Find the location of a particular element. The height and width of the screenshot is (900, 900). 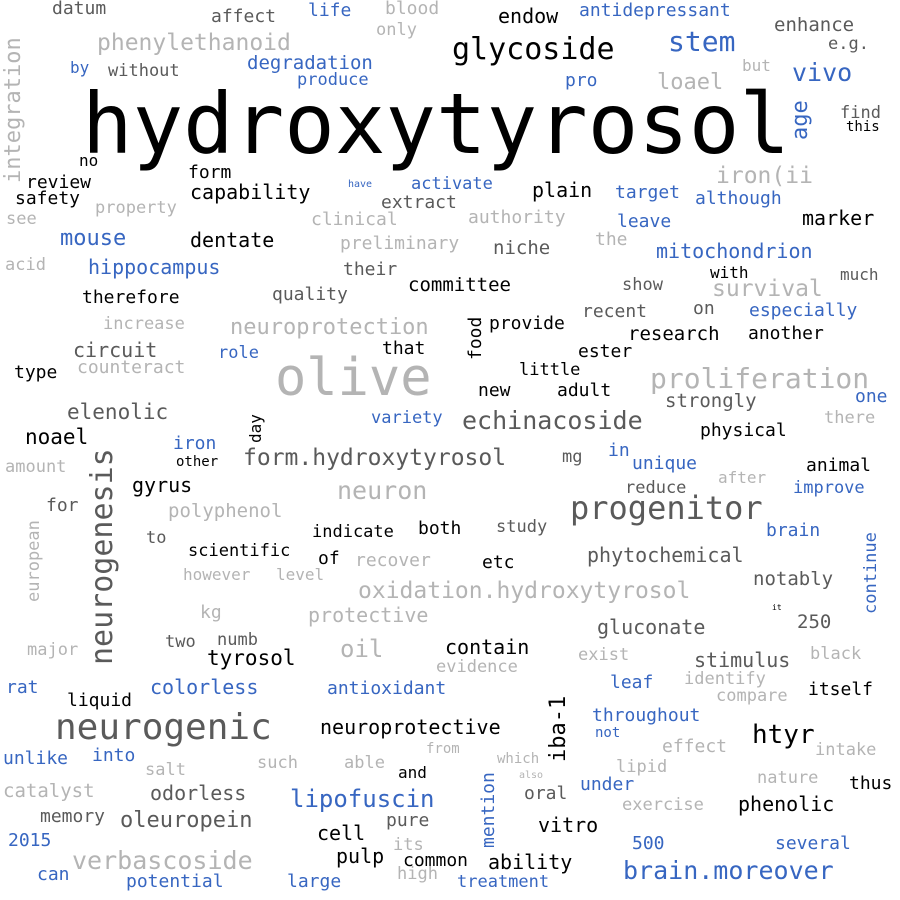

cloud-word: phenylethanoid is located at coordinates (194, 43).